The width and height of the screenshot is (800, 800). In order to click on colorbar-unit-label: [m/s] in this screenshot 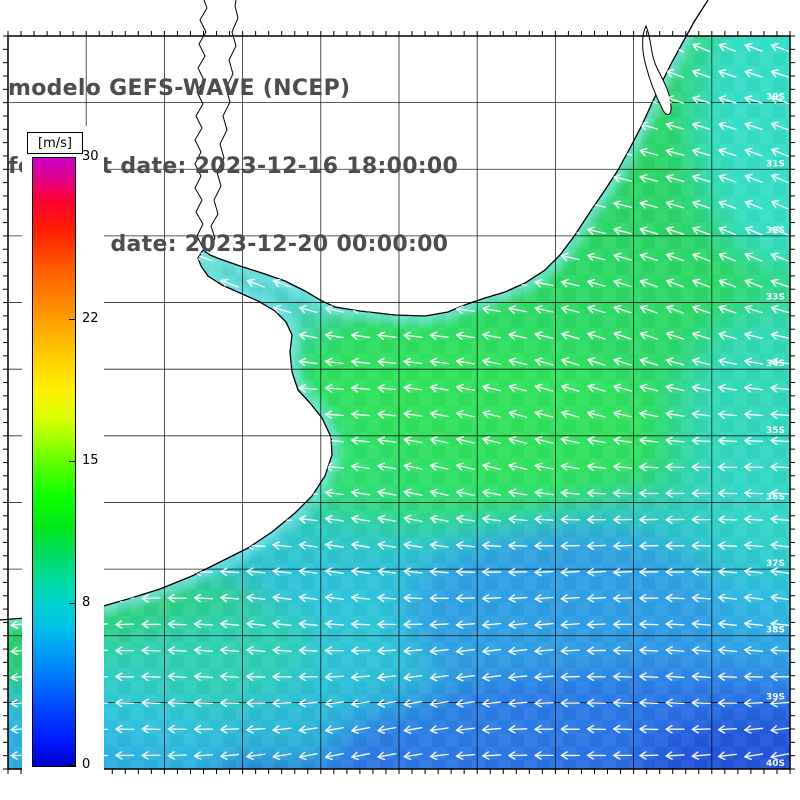, I will do `click(55, 143)`.